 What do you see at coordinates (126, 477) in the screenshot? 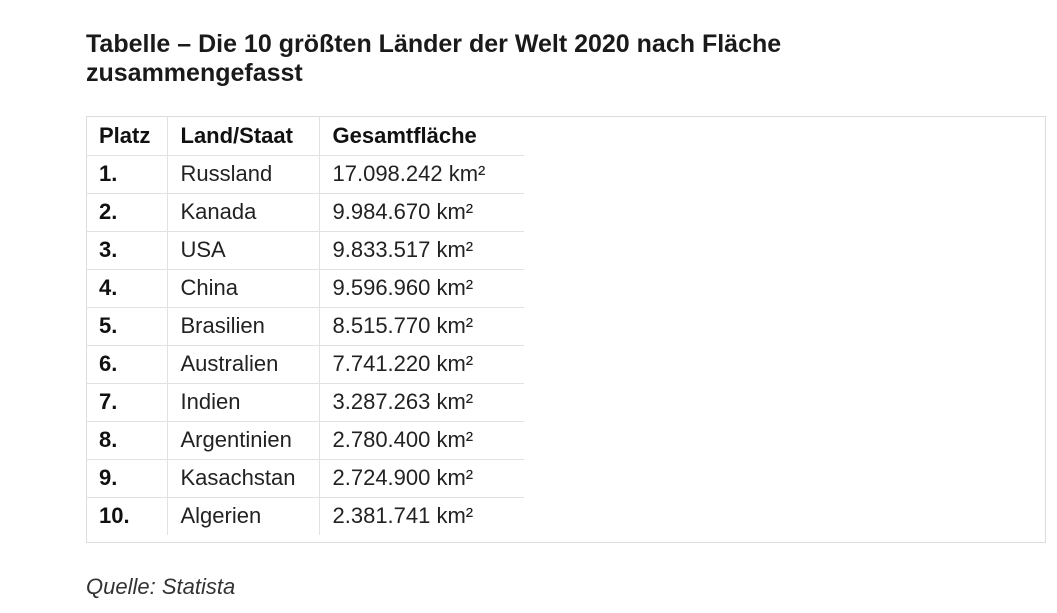
I see `cell-rank: 9.` at bounding box center [126, 477].